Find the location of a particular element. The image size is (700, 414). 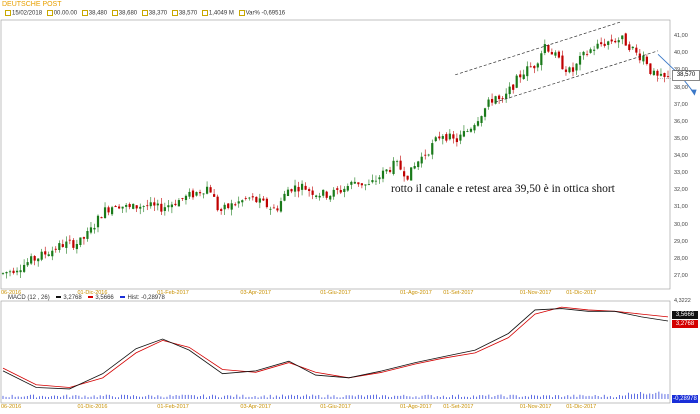

info-high: 38,680 is located at coordinates (128, 13).